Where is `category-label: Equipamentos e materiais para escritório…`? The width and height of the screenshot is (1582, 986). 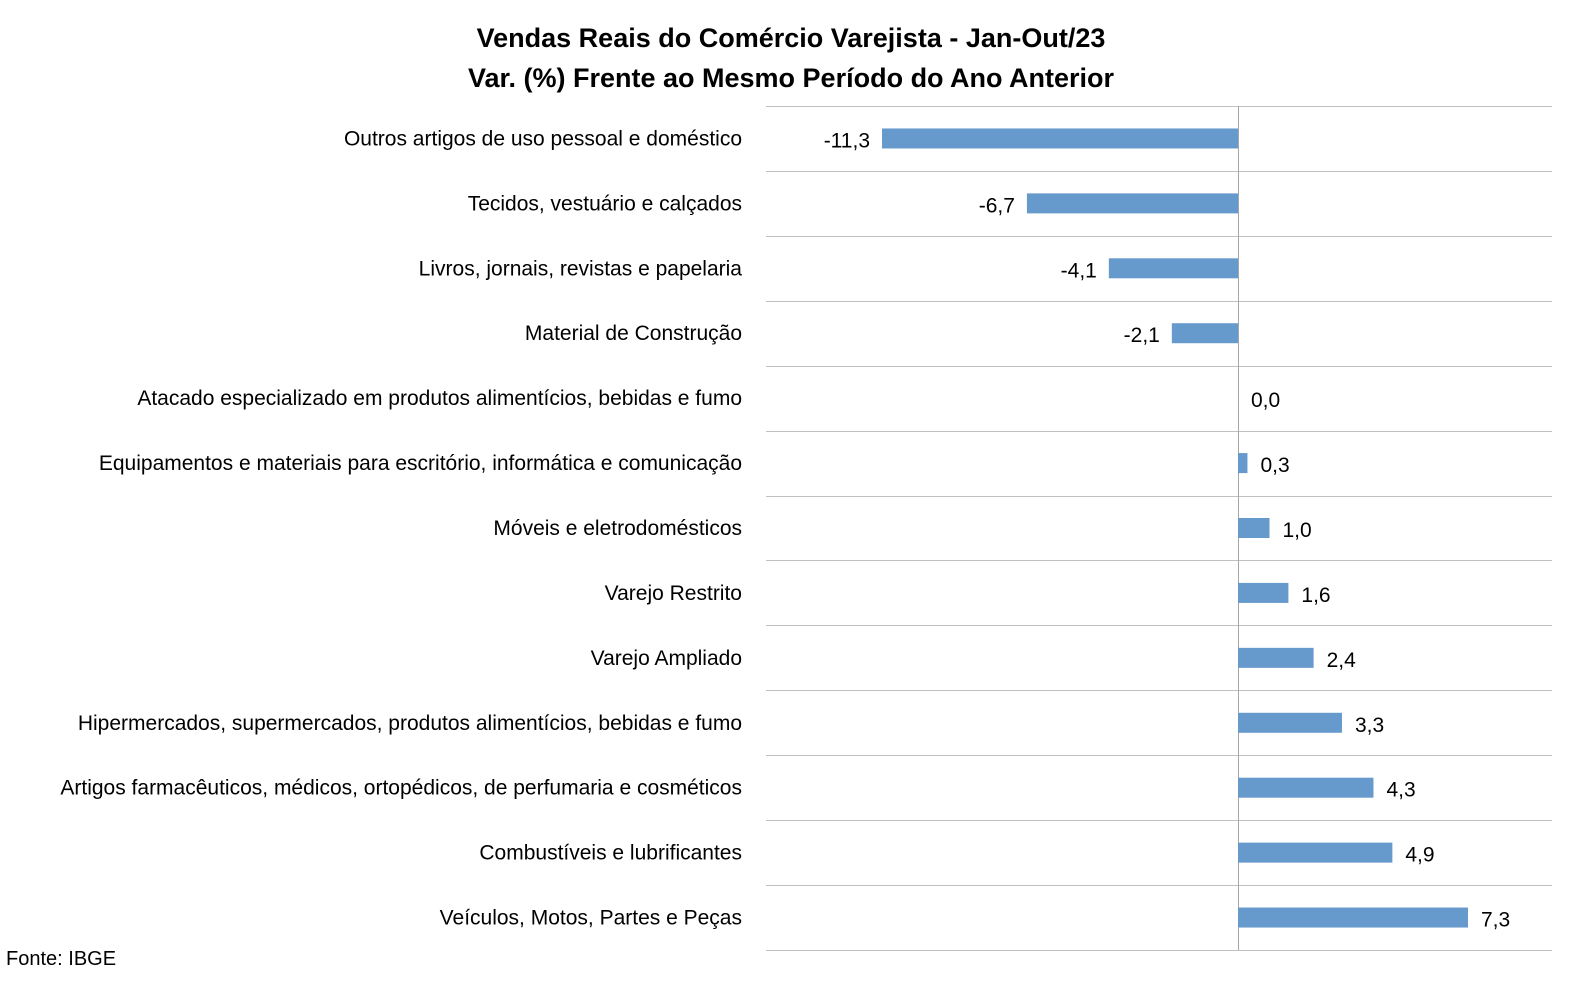
category-label: Equipamentos e materiais para escritório… is located at coordinates (420, 463).